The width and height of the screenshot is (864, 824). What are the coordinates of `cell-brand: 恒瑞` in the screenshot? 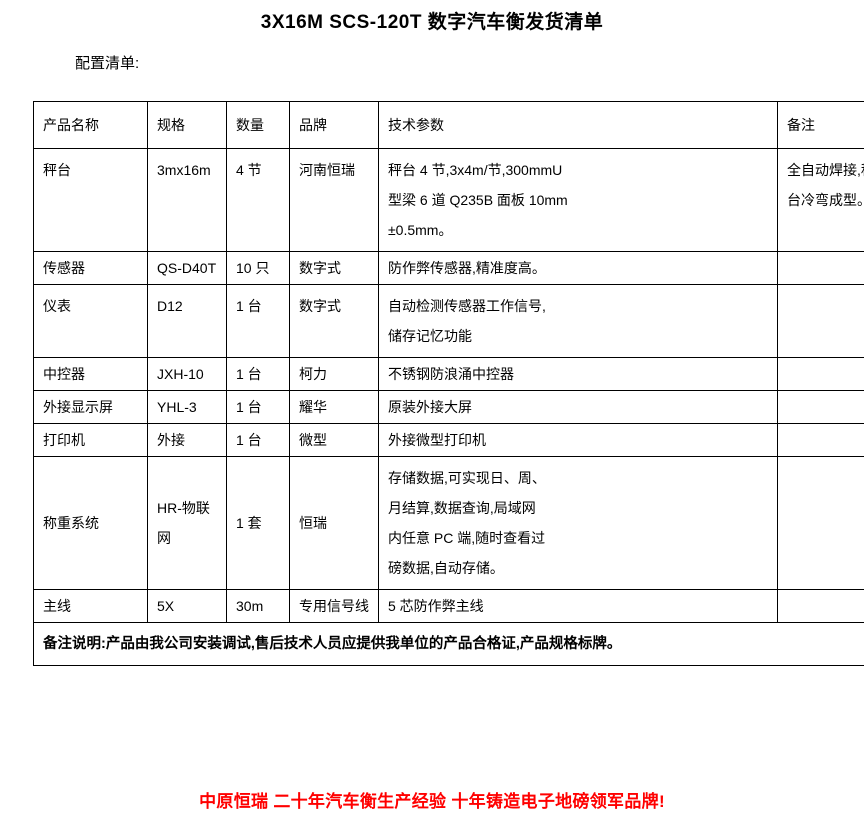 It's located at (334, 523).